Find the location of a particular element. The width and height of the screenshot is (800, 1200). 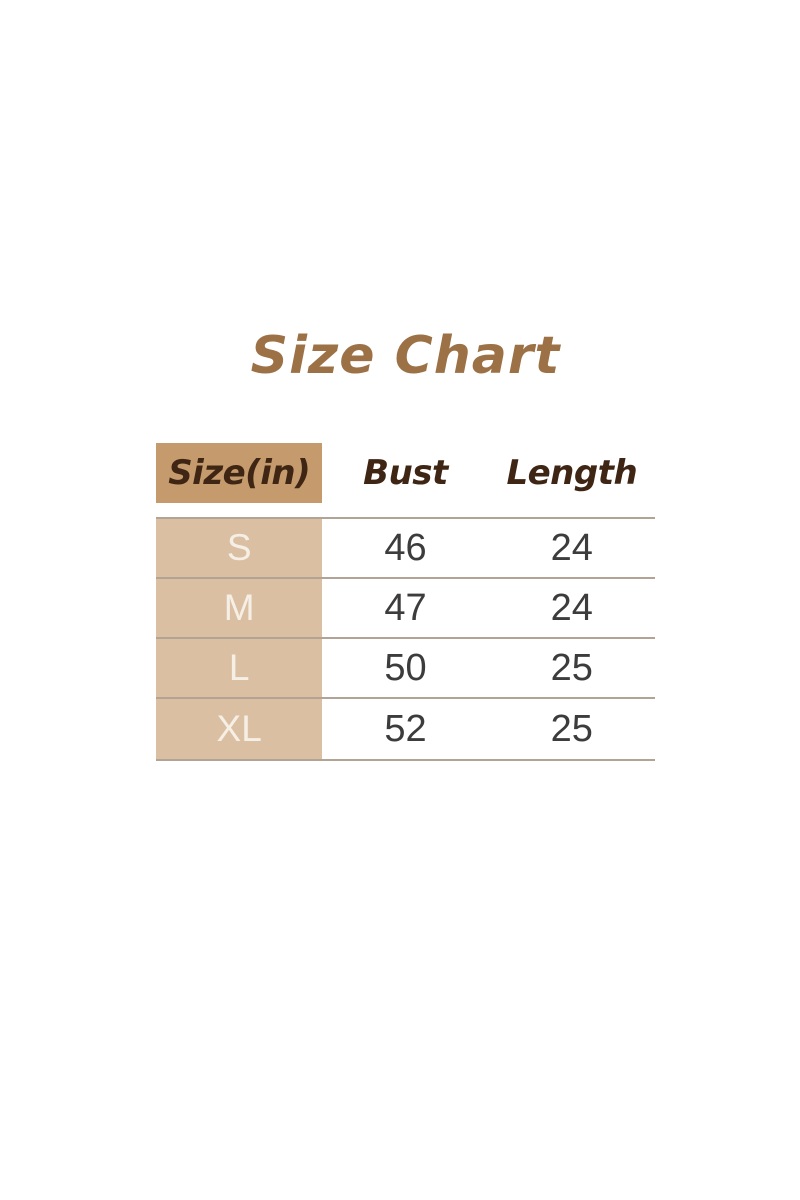

bust-value: 50 is located at coordinates (405, 668).